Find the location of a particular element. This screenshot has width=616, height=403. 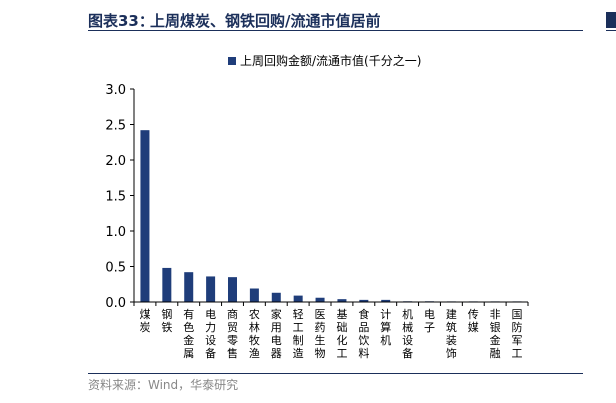

bar-农林牧渔 is located at coordinates (254, 295).